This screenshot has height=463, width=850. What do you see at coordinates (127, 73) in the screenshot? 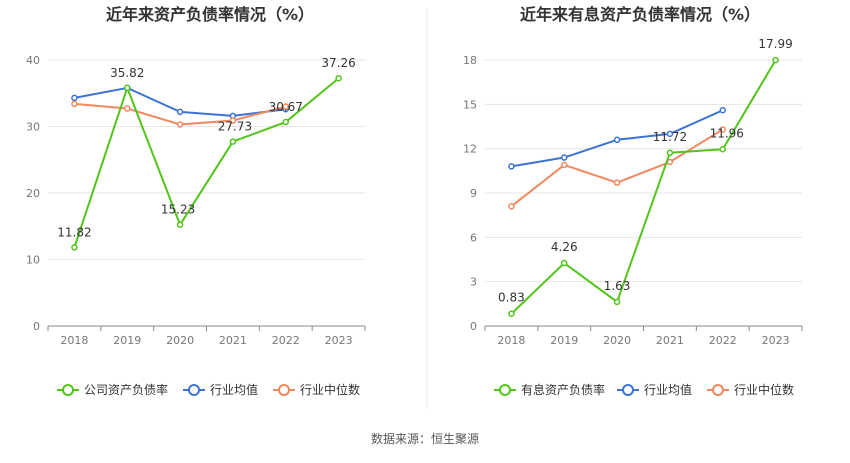
I see `data-label: 35.82` at bounding box center [127, 73].